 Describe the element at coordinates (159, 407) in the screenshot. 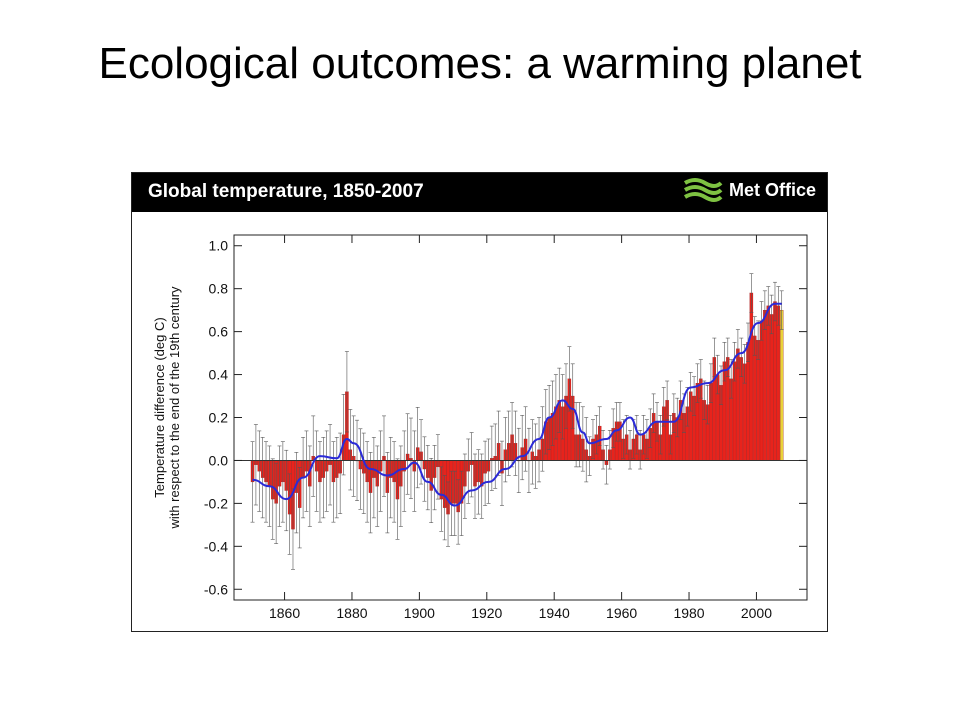

I see `y-axis-label-line1: Temperature difference (deg C)` at that location.